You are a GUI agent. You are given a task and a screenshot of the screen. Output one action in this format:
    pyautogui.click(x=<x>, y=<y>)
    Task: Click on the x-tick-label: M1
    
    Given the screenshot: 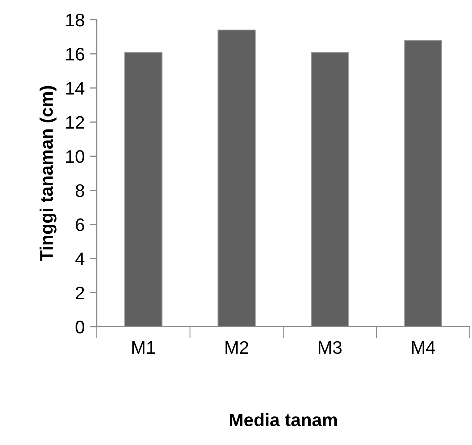 What is the action you would take?
    pyautogui.click(x=144, y=348)
    